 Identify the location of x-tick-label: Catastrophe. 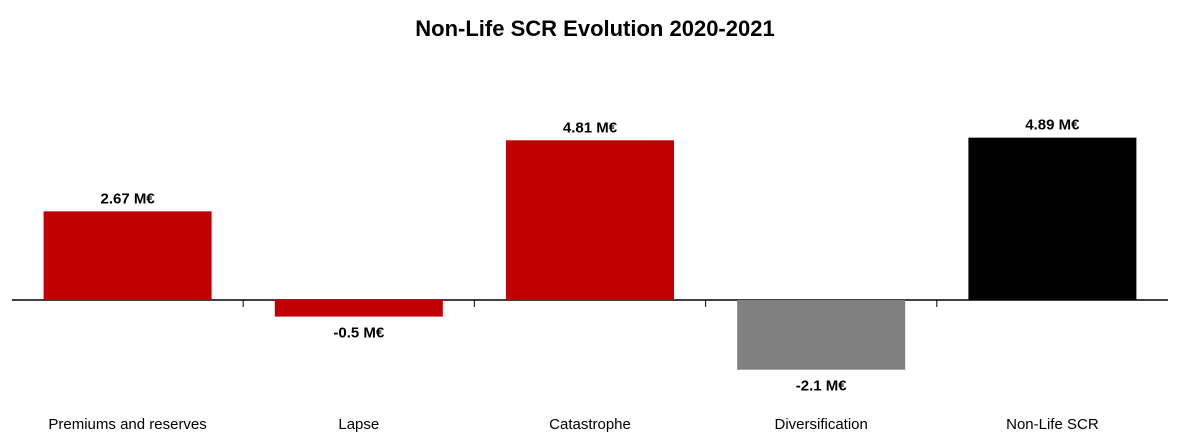
(590, 424).